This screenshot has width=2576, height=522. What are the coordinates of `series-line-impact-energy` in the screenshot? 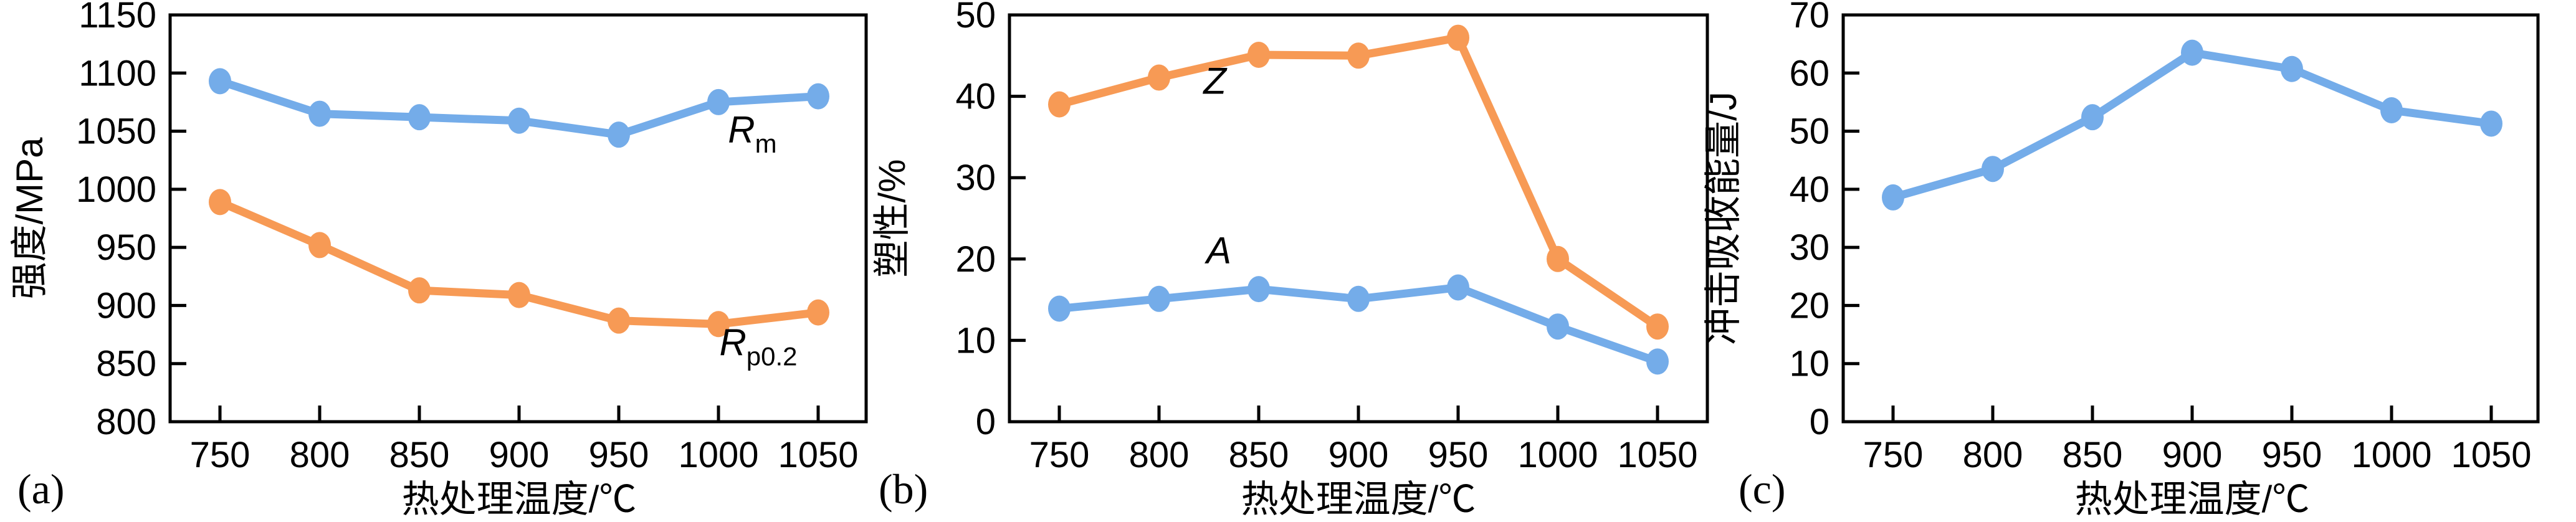 It's located at (2192, 126).